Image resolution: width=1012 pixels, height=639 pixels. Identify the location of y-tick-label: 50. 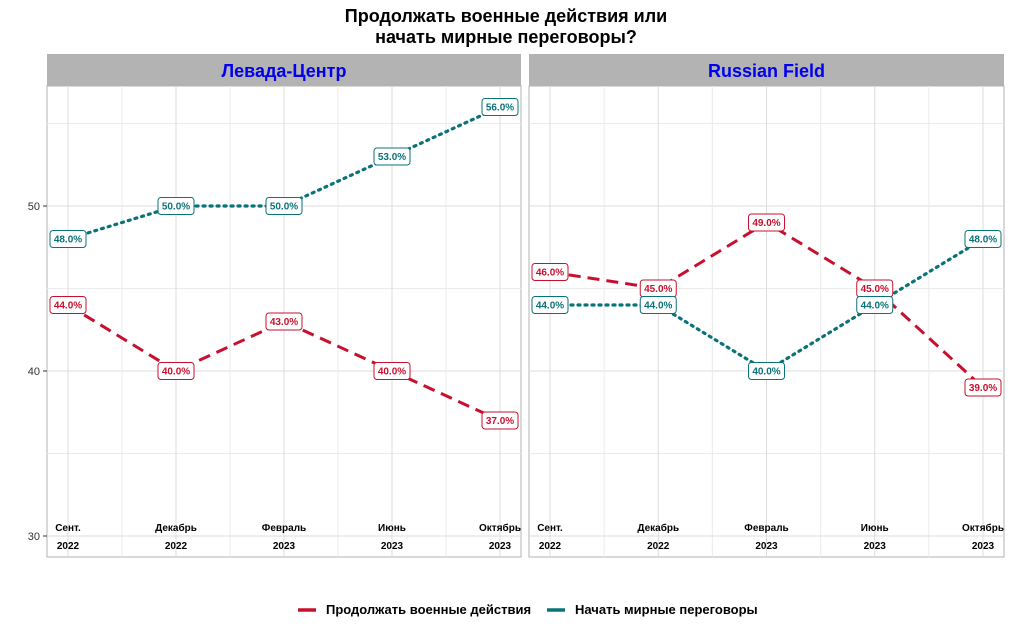
(34, 207).